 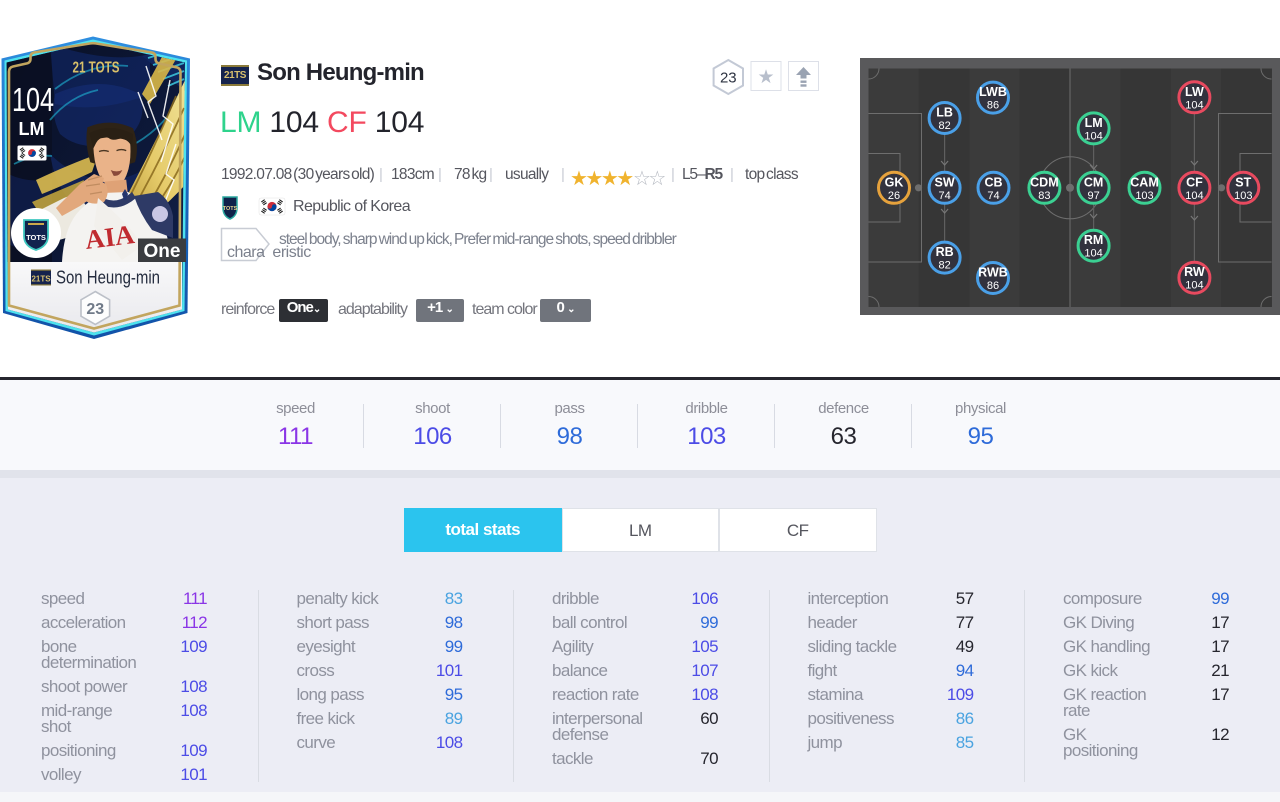 I want to click on svg-text: RW, so click(x=1194, y=272).